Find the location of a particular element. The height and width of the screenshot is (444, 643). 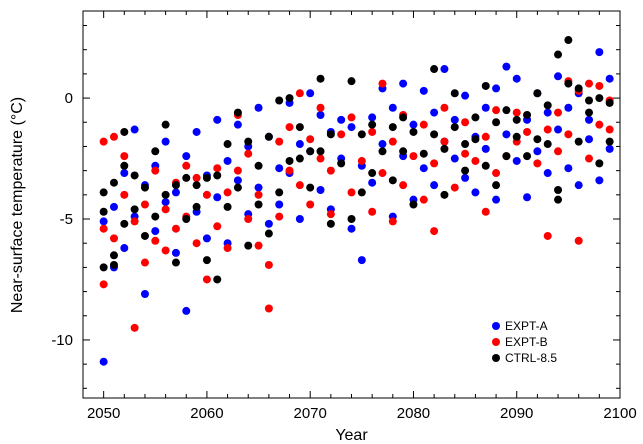

x-tick-label: 2090 is located at coordinates (516, 413).